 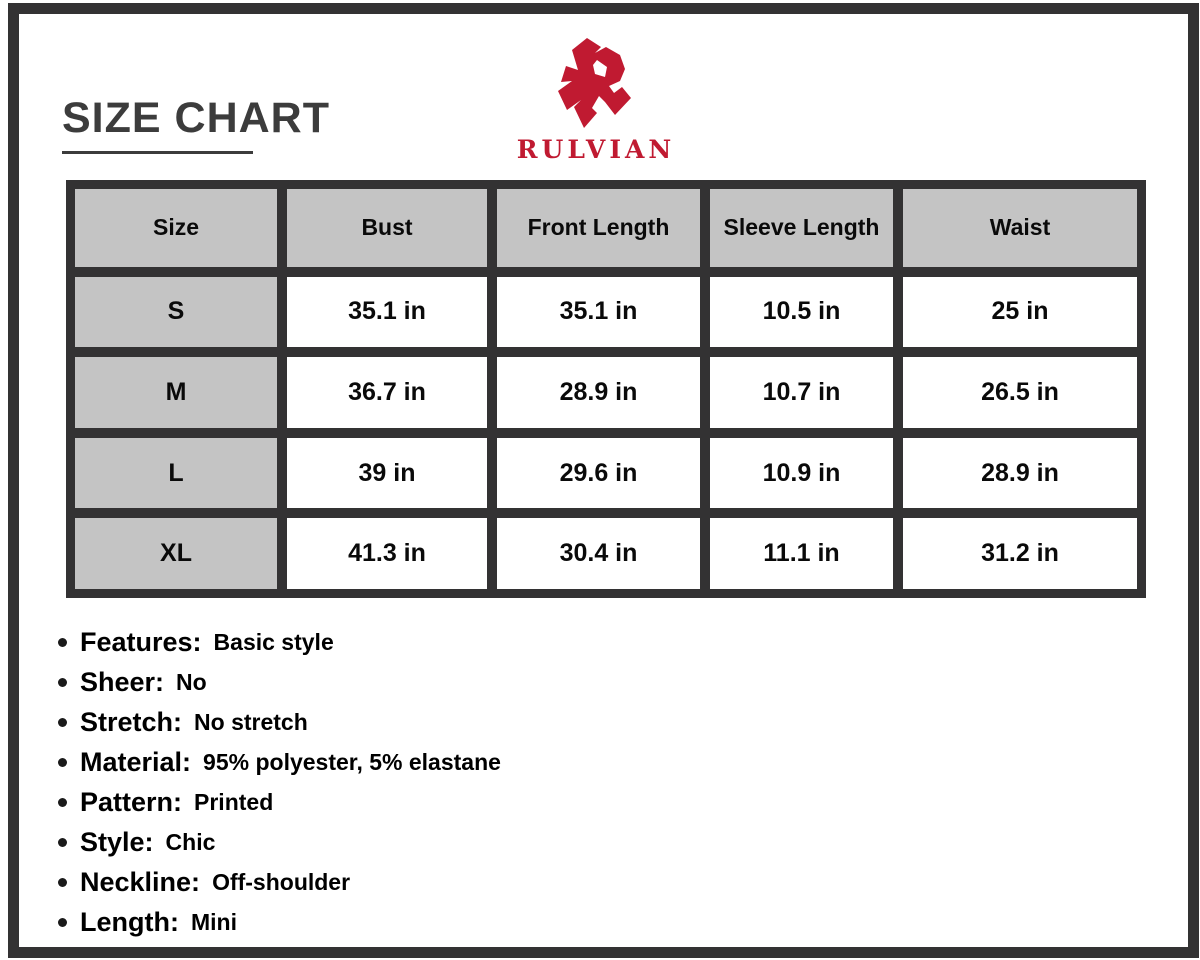 What do you see at coordinates (117, 841) in the screenshot?
I see `item-label: Style:` at bounding box center [117, 841].